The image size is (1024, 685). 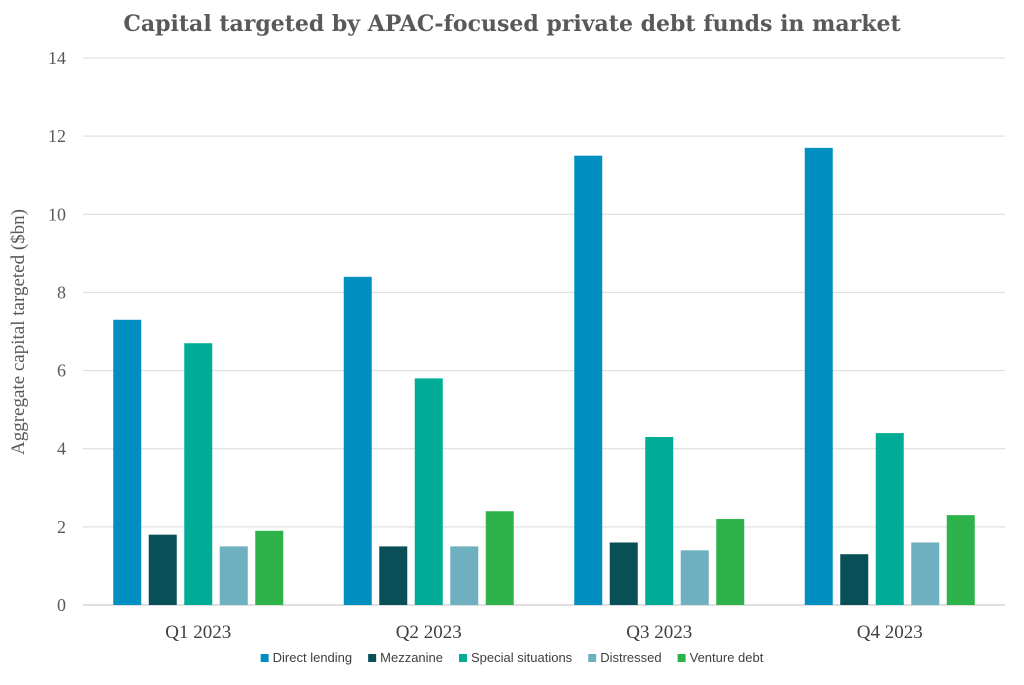 What do you see at coordinates (659, 632) in the screenshot?
I see `x-tick-label: Q3 2023` at bounding box center [659, 632].